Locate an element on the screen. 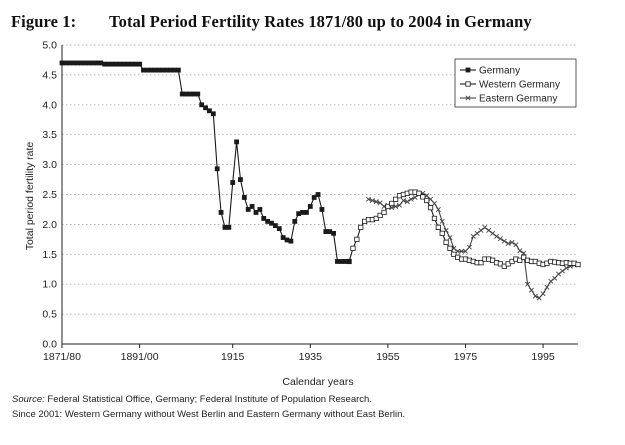 The image size is (625, 445). y-tick-label: 3.5 is located at coordinates (49, 135).